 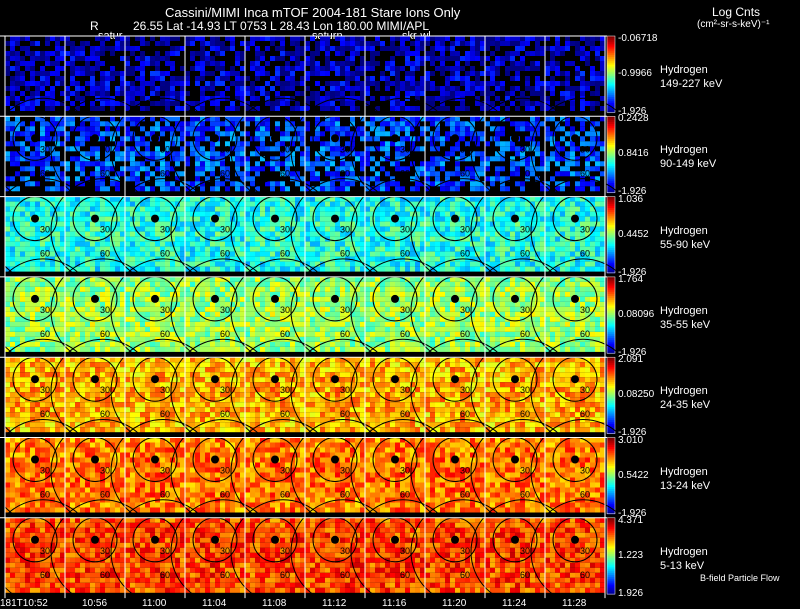 I want to click on colorbar-min-label: -1.926, so click(x=632, y=513).